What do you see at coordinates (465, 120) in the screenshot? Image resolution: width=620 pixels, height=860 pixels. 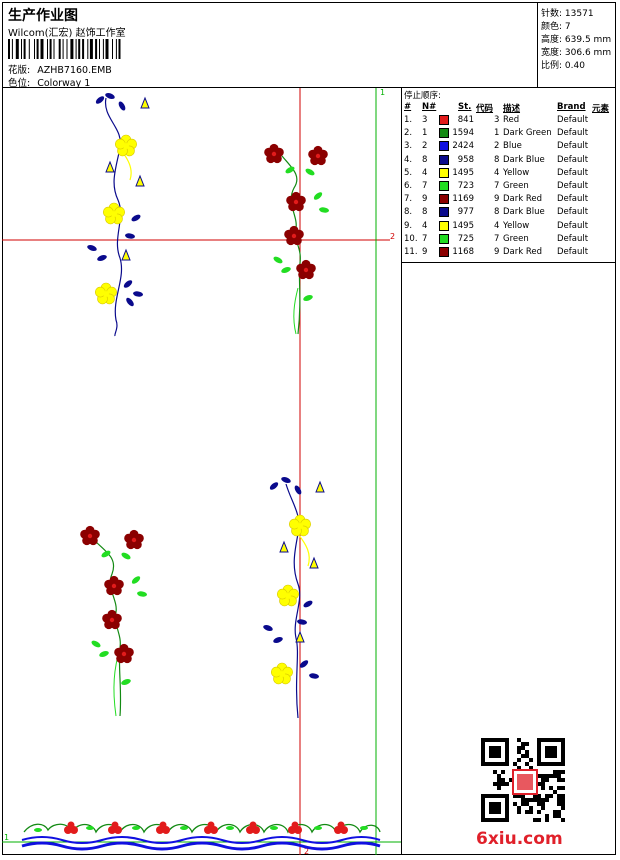 I see `row-stitches: 841` at bounding box center [465, 120].